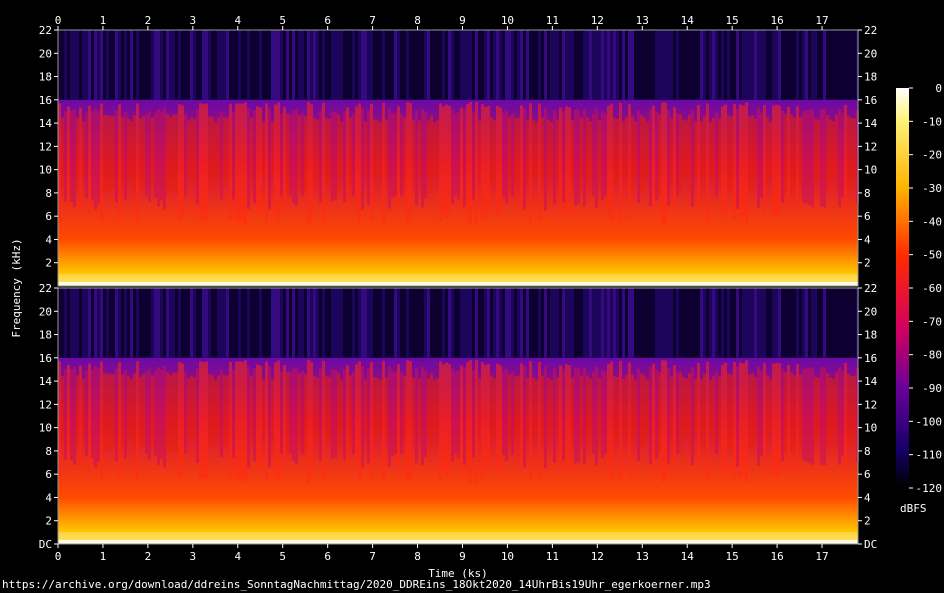 The height and width of the screenshot is (593, 944). I want to click on x-tick-label-top: 7, so click(372, 20).